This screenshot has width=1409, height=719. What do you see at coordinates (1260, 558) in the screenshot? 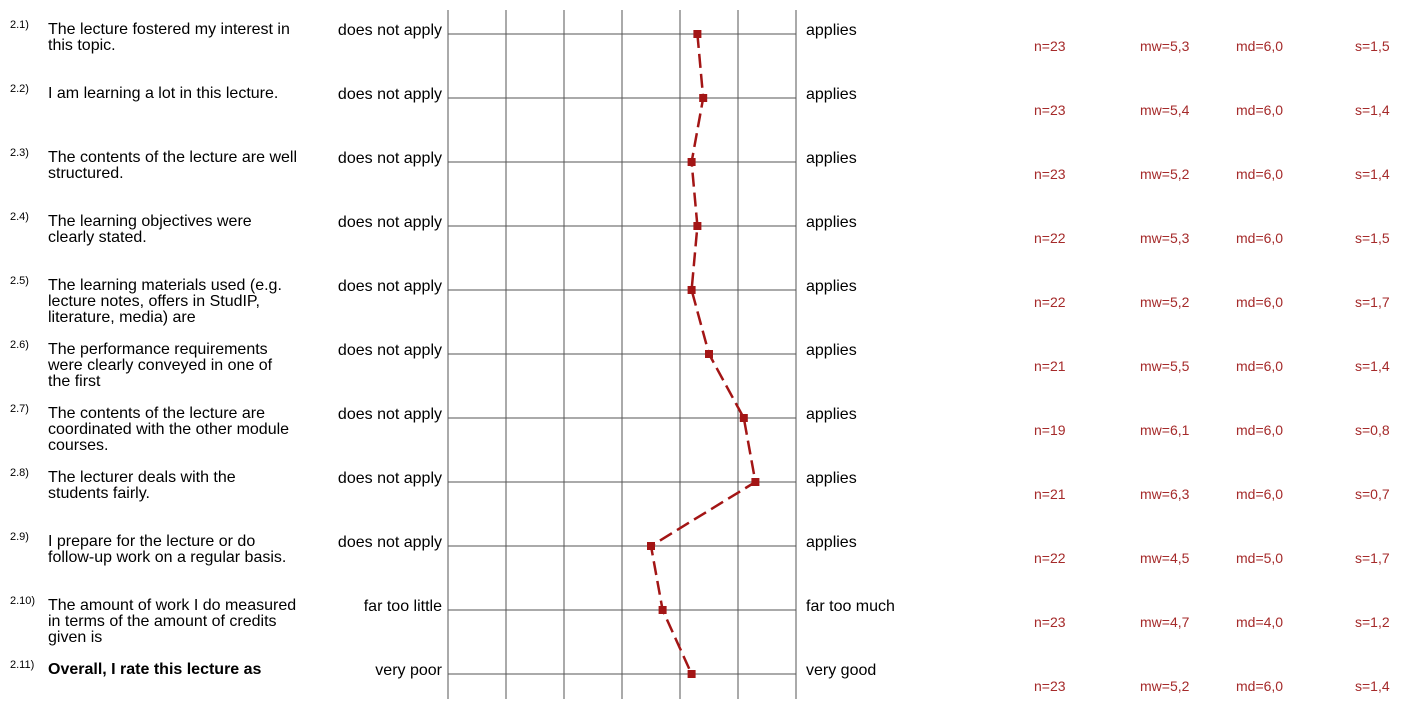
I see `stat-median: md=5,0` at bounding box center [1260, 558].